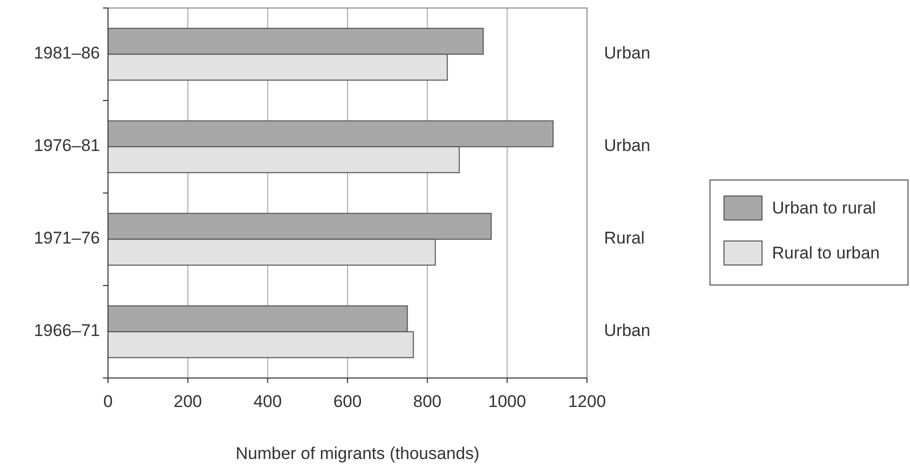  Describe the element at coordinates (108, 401) in the screenshot. I see `x-tick-label: 0` at that location.